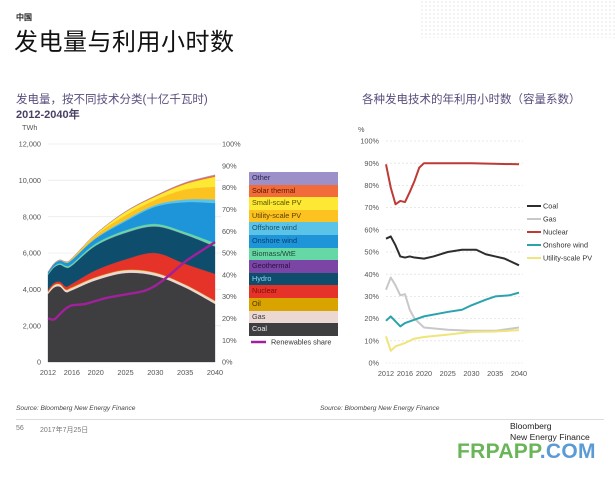 The width and height of the screenshot is (615, 478). I want to click on right-y-tick-label: 80%, so click(371, 185).